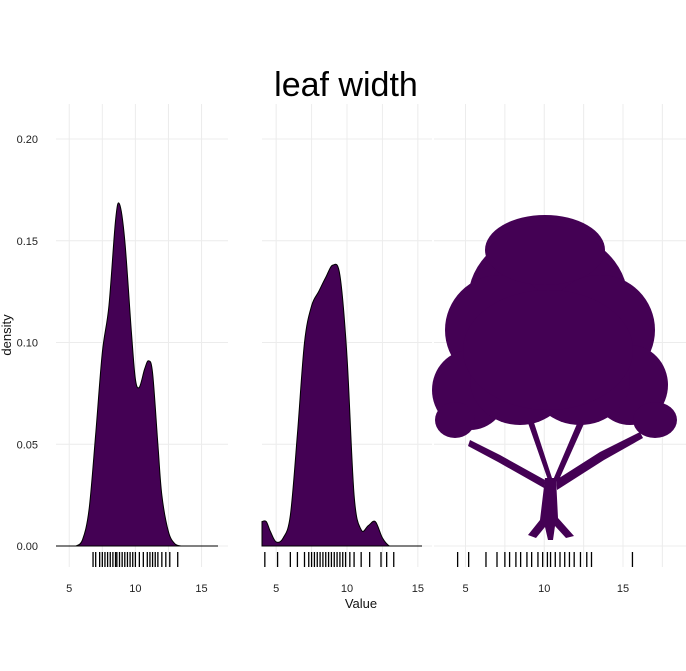  What do you see at coordinates (346, 85) in the screenshot?
I see `chart-title: leaf width` at bounding box center [346, 85].